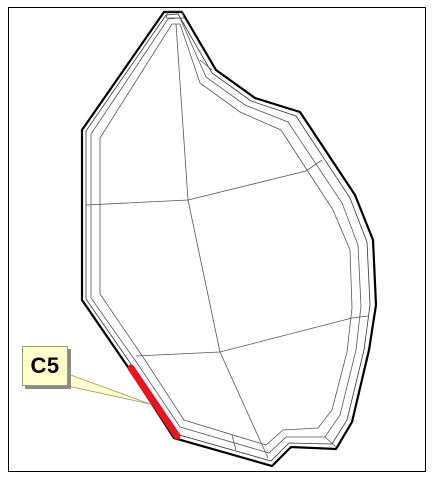 The height and width of the screenshot is (480, 432). Describe the element at coordinates (244, 405) in the screenshot. I see `mesh-line-vertical-low` at that location.